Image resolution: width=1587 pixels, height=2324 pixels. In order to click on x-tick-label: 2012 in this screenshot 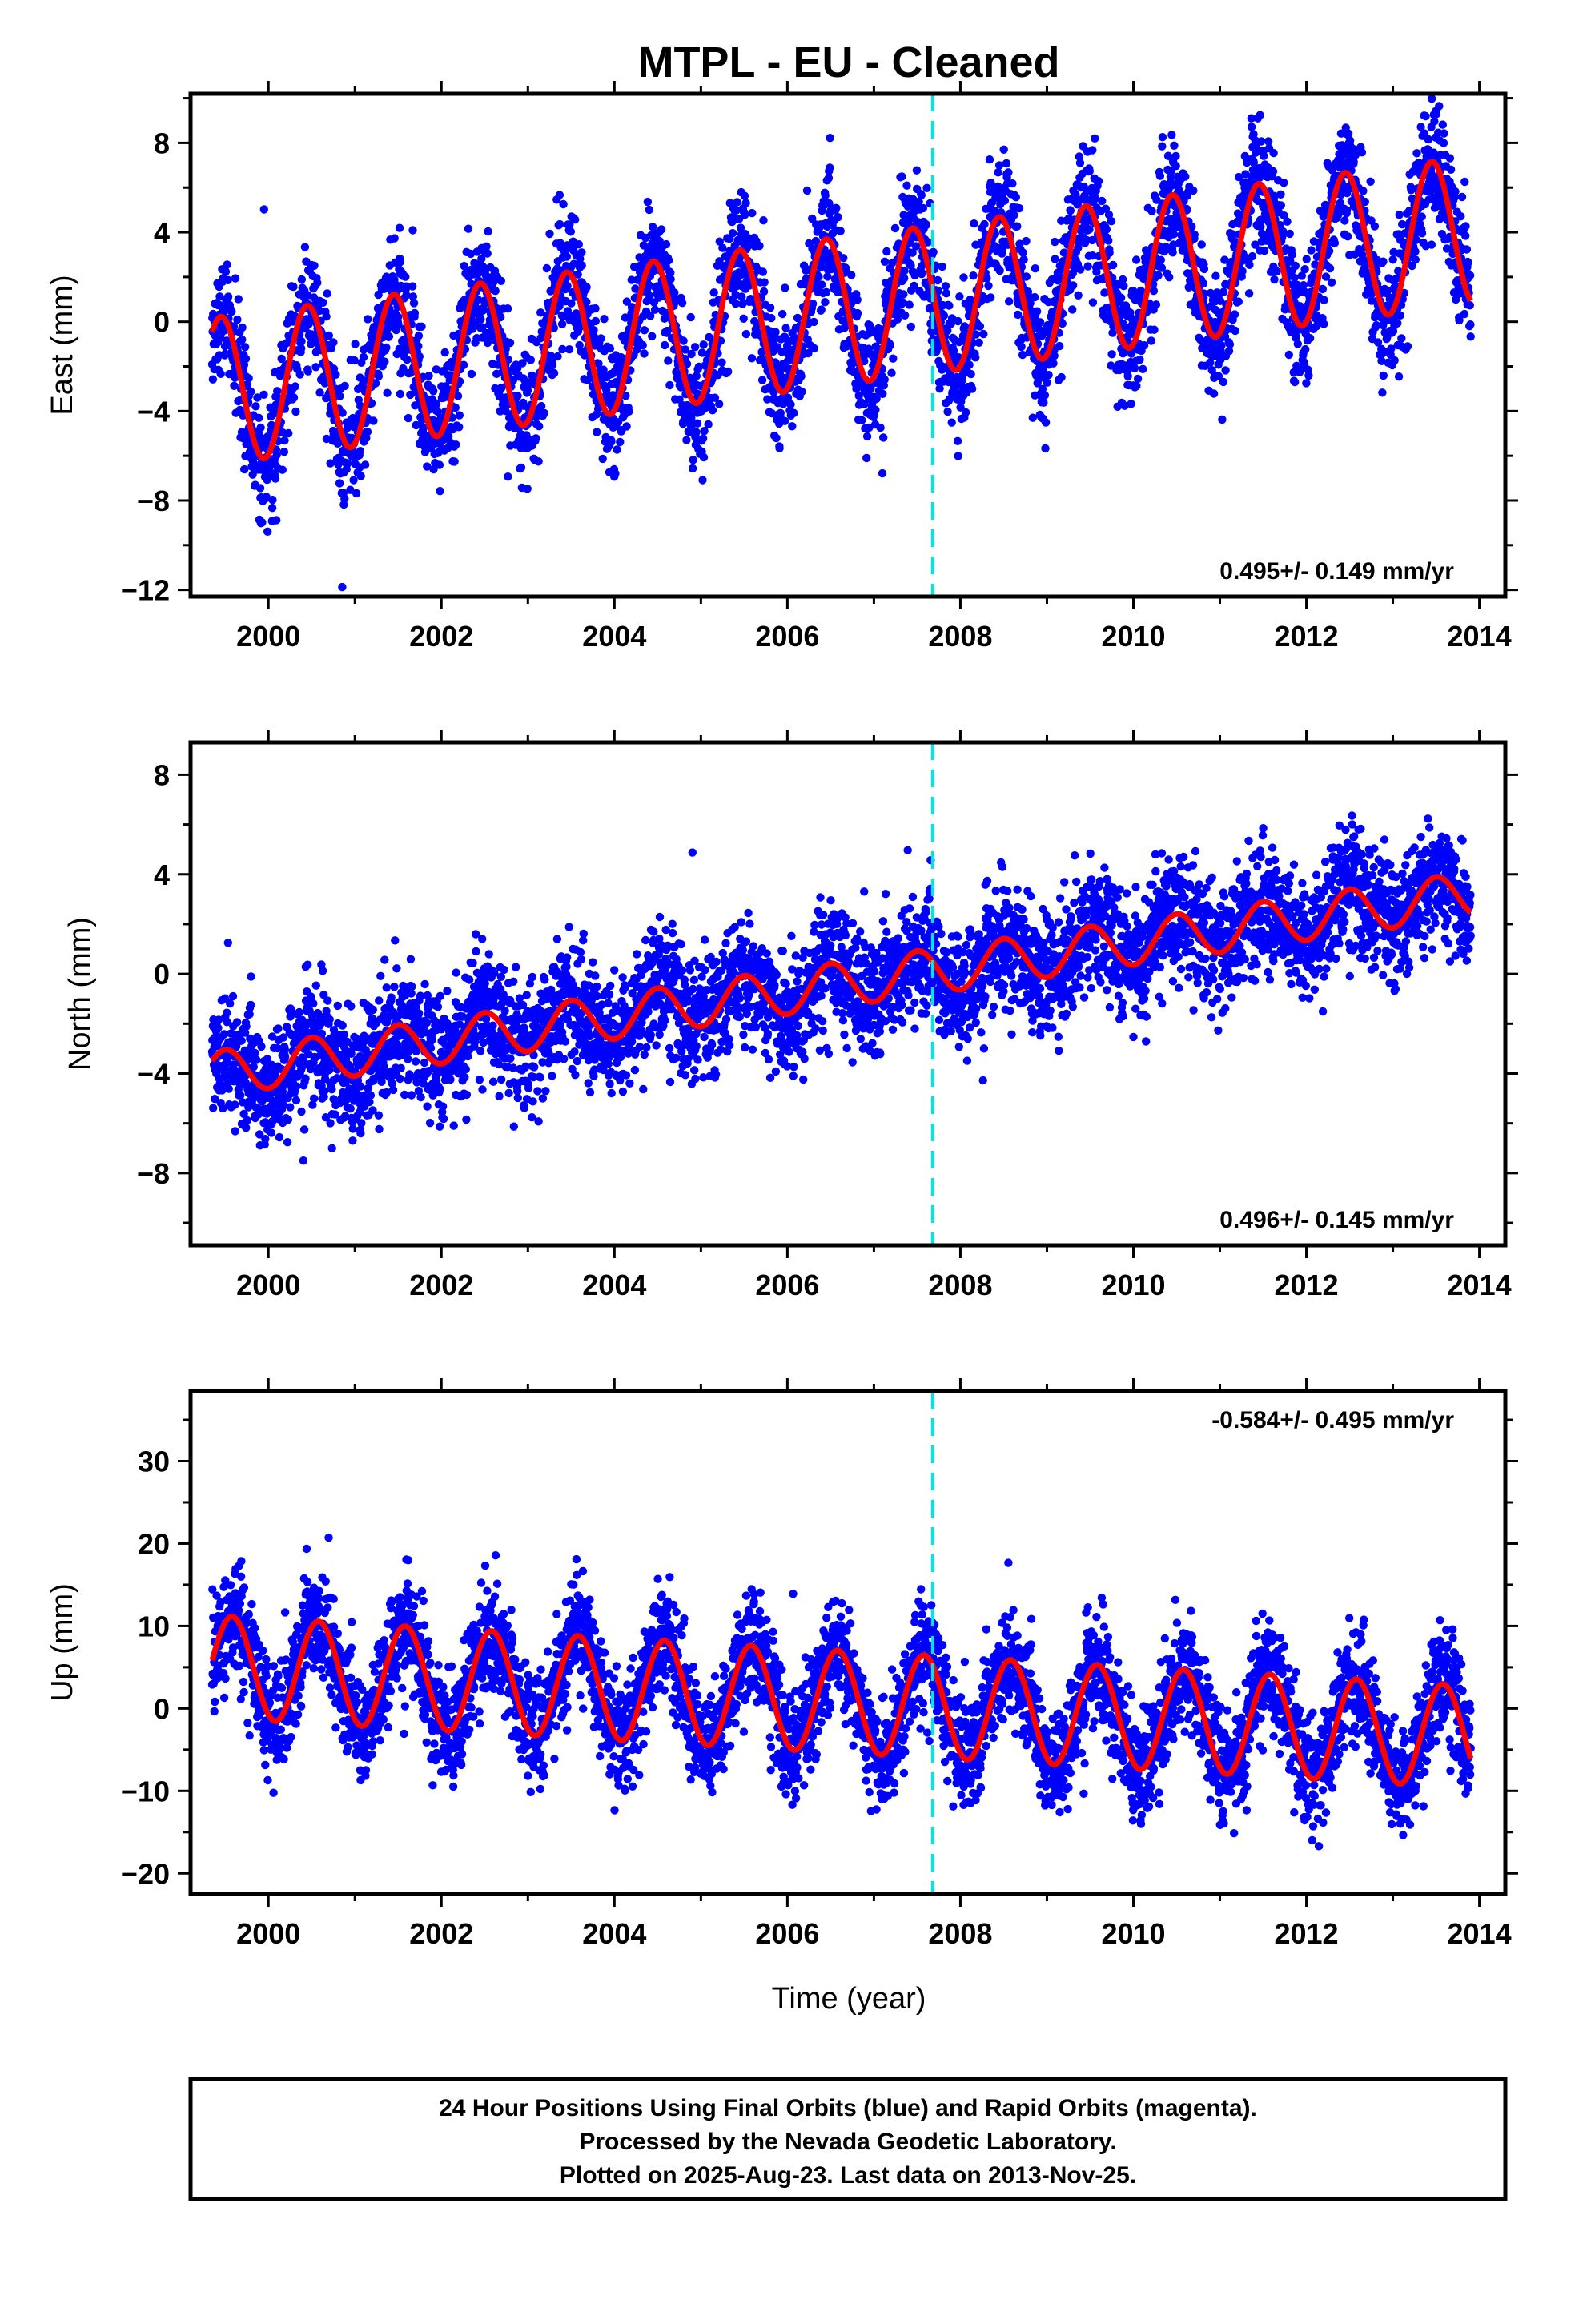, I will do `click(1306, 636)`.